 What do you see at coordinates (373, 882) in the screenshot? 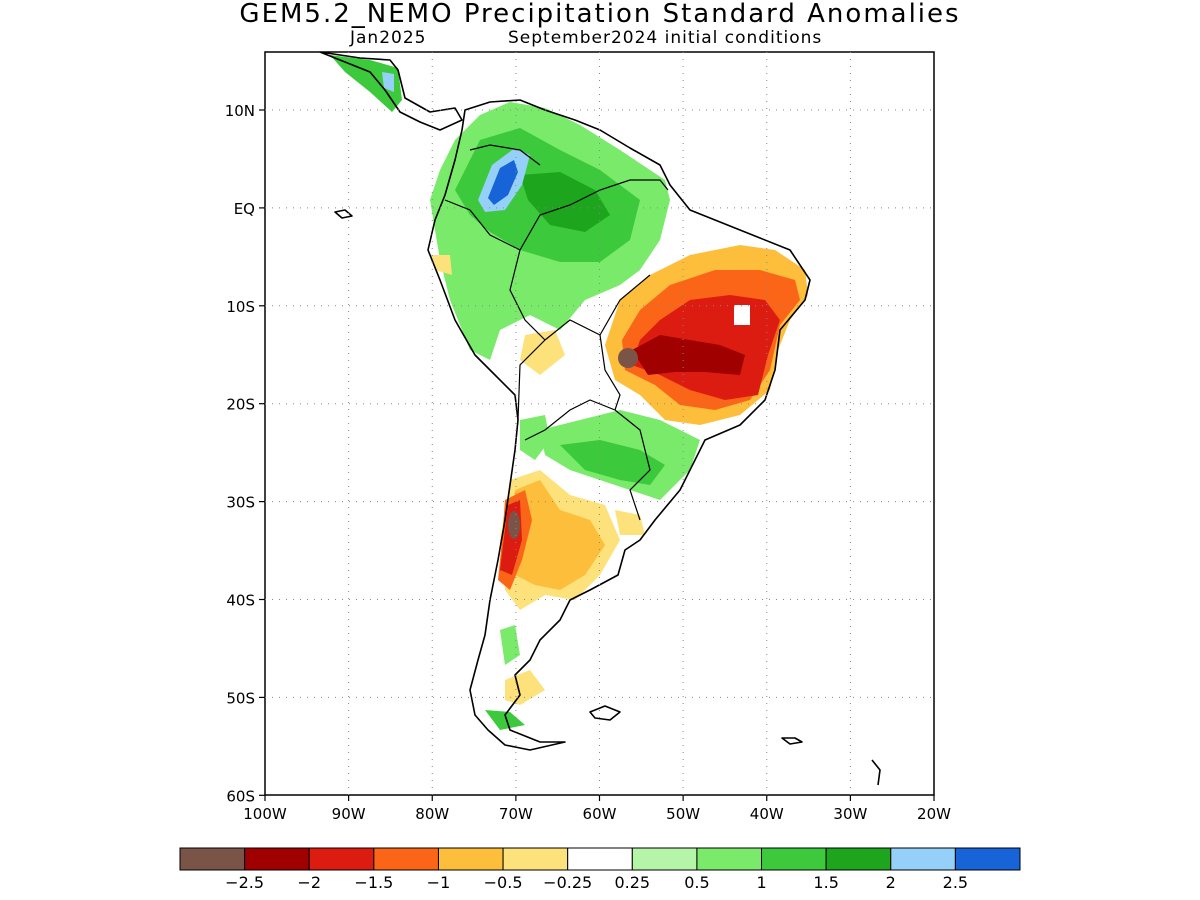
I see `color-bar-label: −1.5` at bounding box center [373, 882].